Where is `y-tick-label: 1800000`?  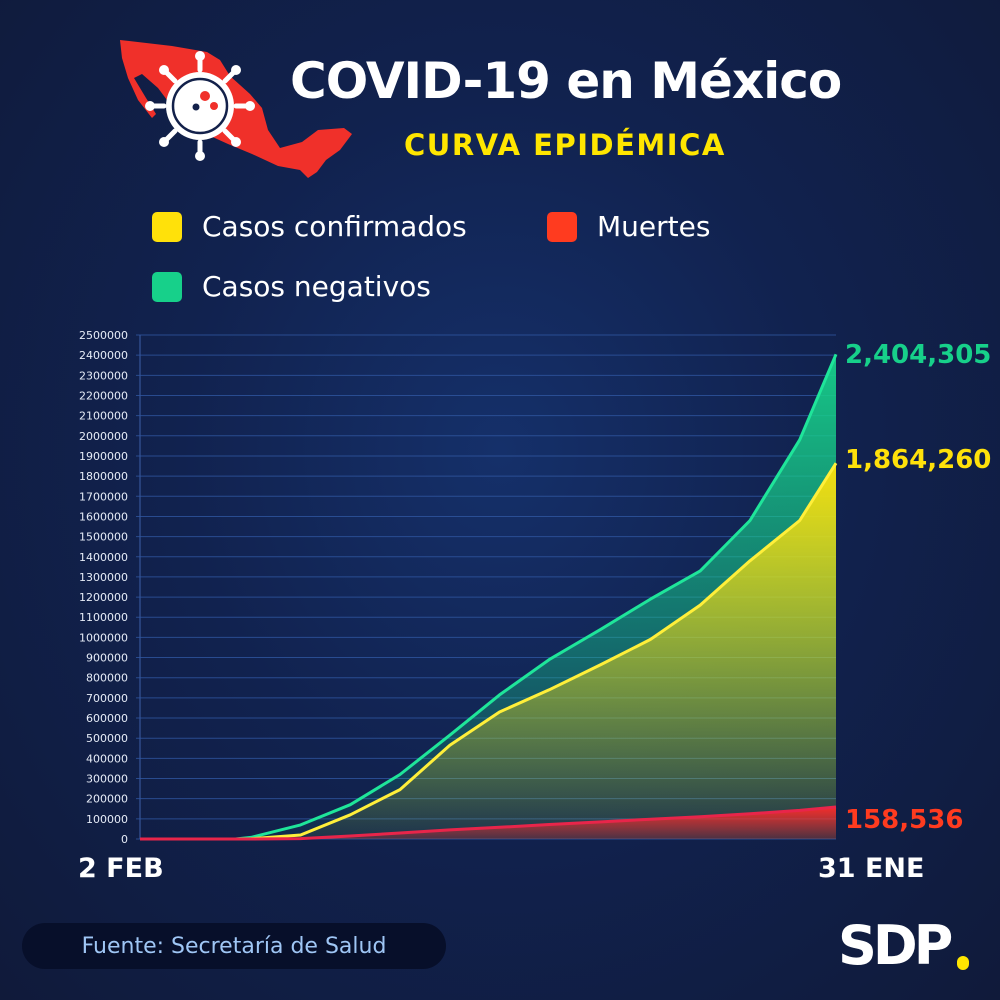
y-tick-label: 1800000 is located at coordinates (103, 476).